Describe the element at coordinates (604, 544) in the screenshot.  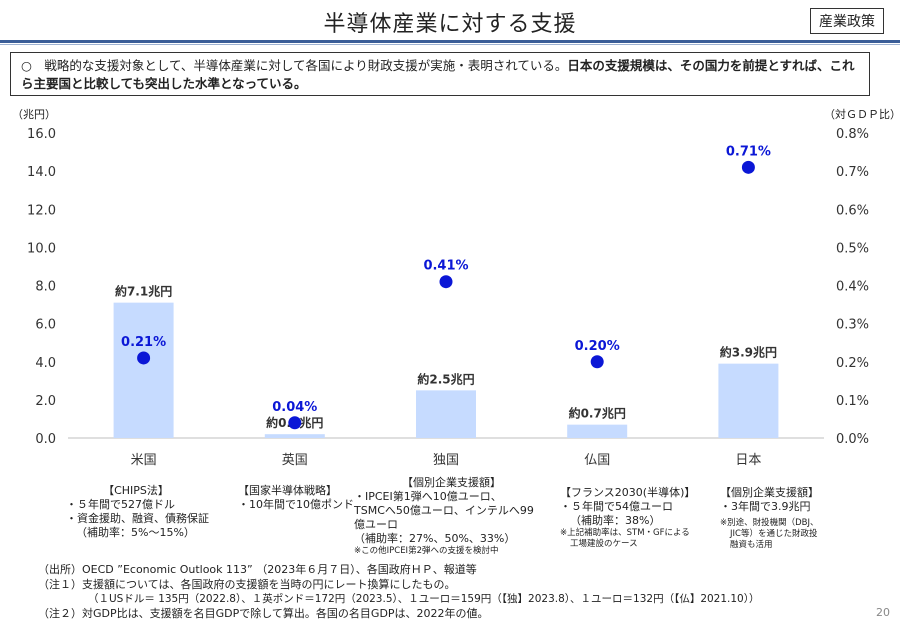
I see `note-fr-small: 工場建設のケース` at that location.